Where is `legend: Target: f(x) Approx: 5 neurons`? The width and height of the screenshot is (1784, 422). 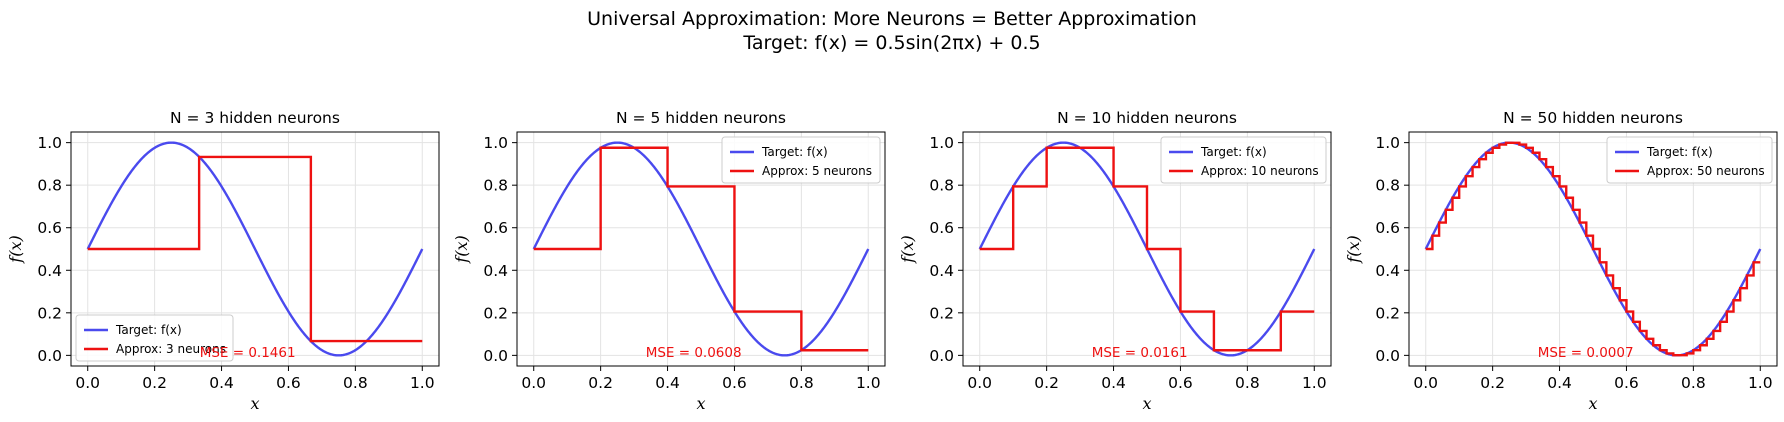
legend: Target: f(x) Approx: 5 neurons is located at coordinates (801, 160).